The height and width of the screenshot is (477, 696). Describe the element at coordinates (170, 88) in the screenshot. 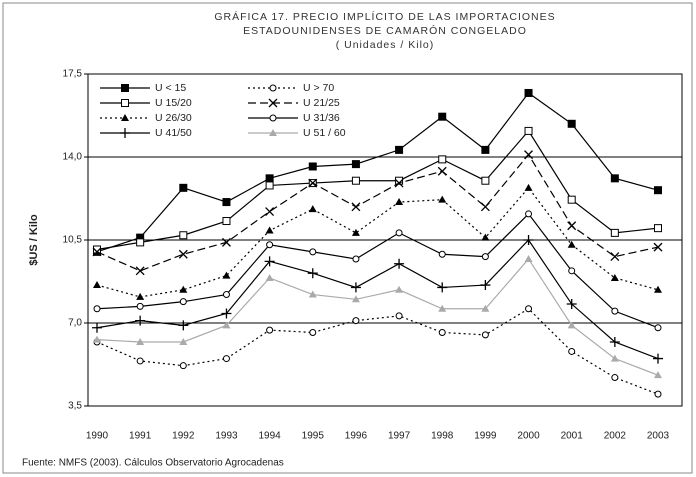

I see `legend-label: U < 15` at that location.